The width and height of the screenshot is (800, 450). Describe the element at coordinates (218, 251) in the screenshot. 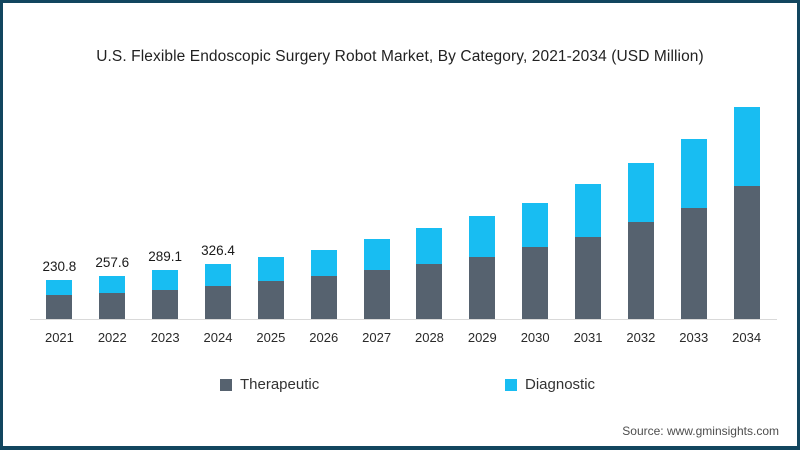

I see `total-label-2024: 326.4` at that location.